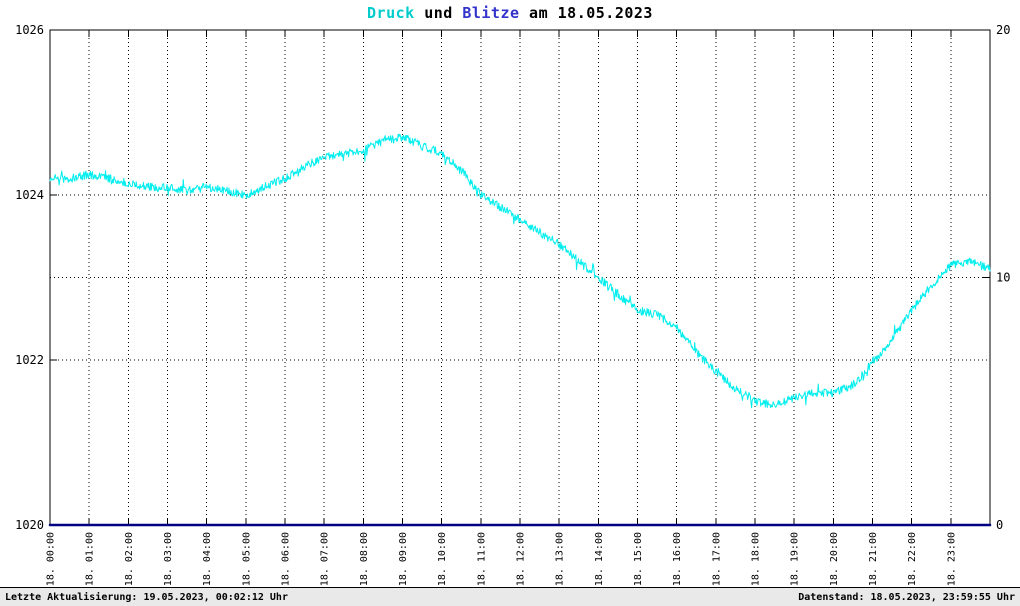 The width and height of the screenshot is (1020, 606). I want to click on y-right-tick-label: 0, so click(999, 525).